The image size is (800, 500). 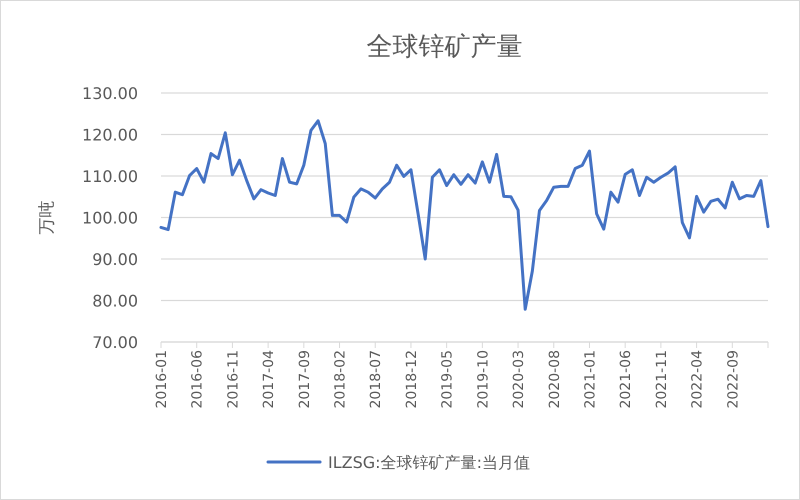 I want to click on y-tick-label: 70.00, so click(x=115, y=342).